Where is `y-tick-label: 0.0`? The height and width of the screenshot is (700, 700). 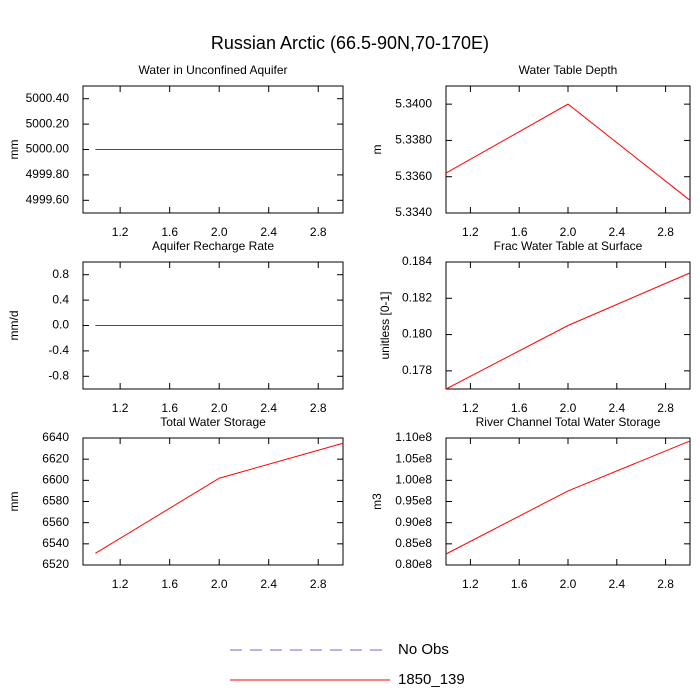
y-tick-label: 0.0 is located at coordinates (60, 325).